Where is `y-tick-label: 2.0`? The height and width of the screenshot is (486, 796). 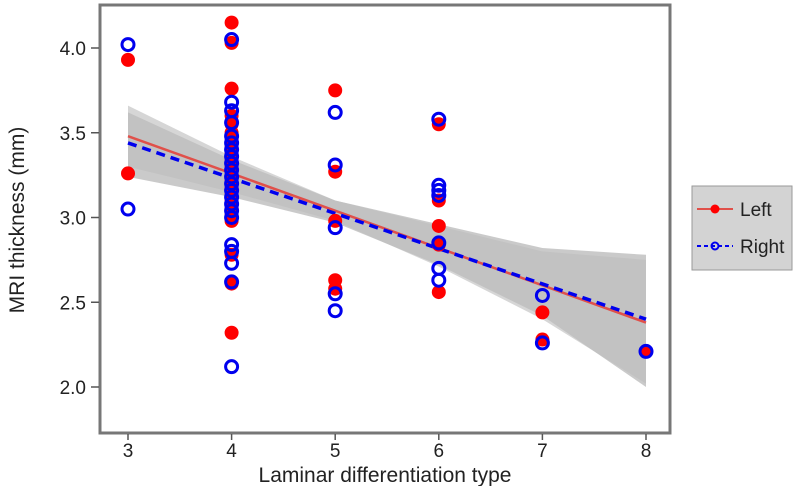
y-tick-label: 2.0 is located at coordinates (73, 388).